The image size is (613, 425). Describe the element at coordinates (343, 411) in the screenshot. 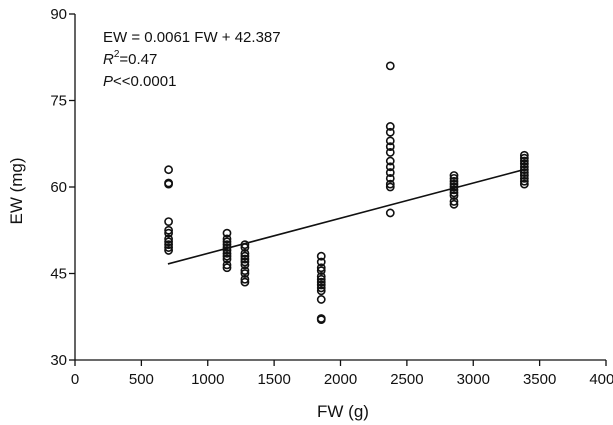

I see `x-axis-title: FW (g)` at that location.